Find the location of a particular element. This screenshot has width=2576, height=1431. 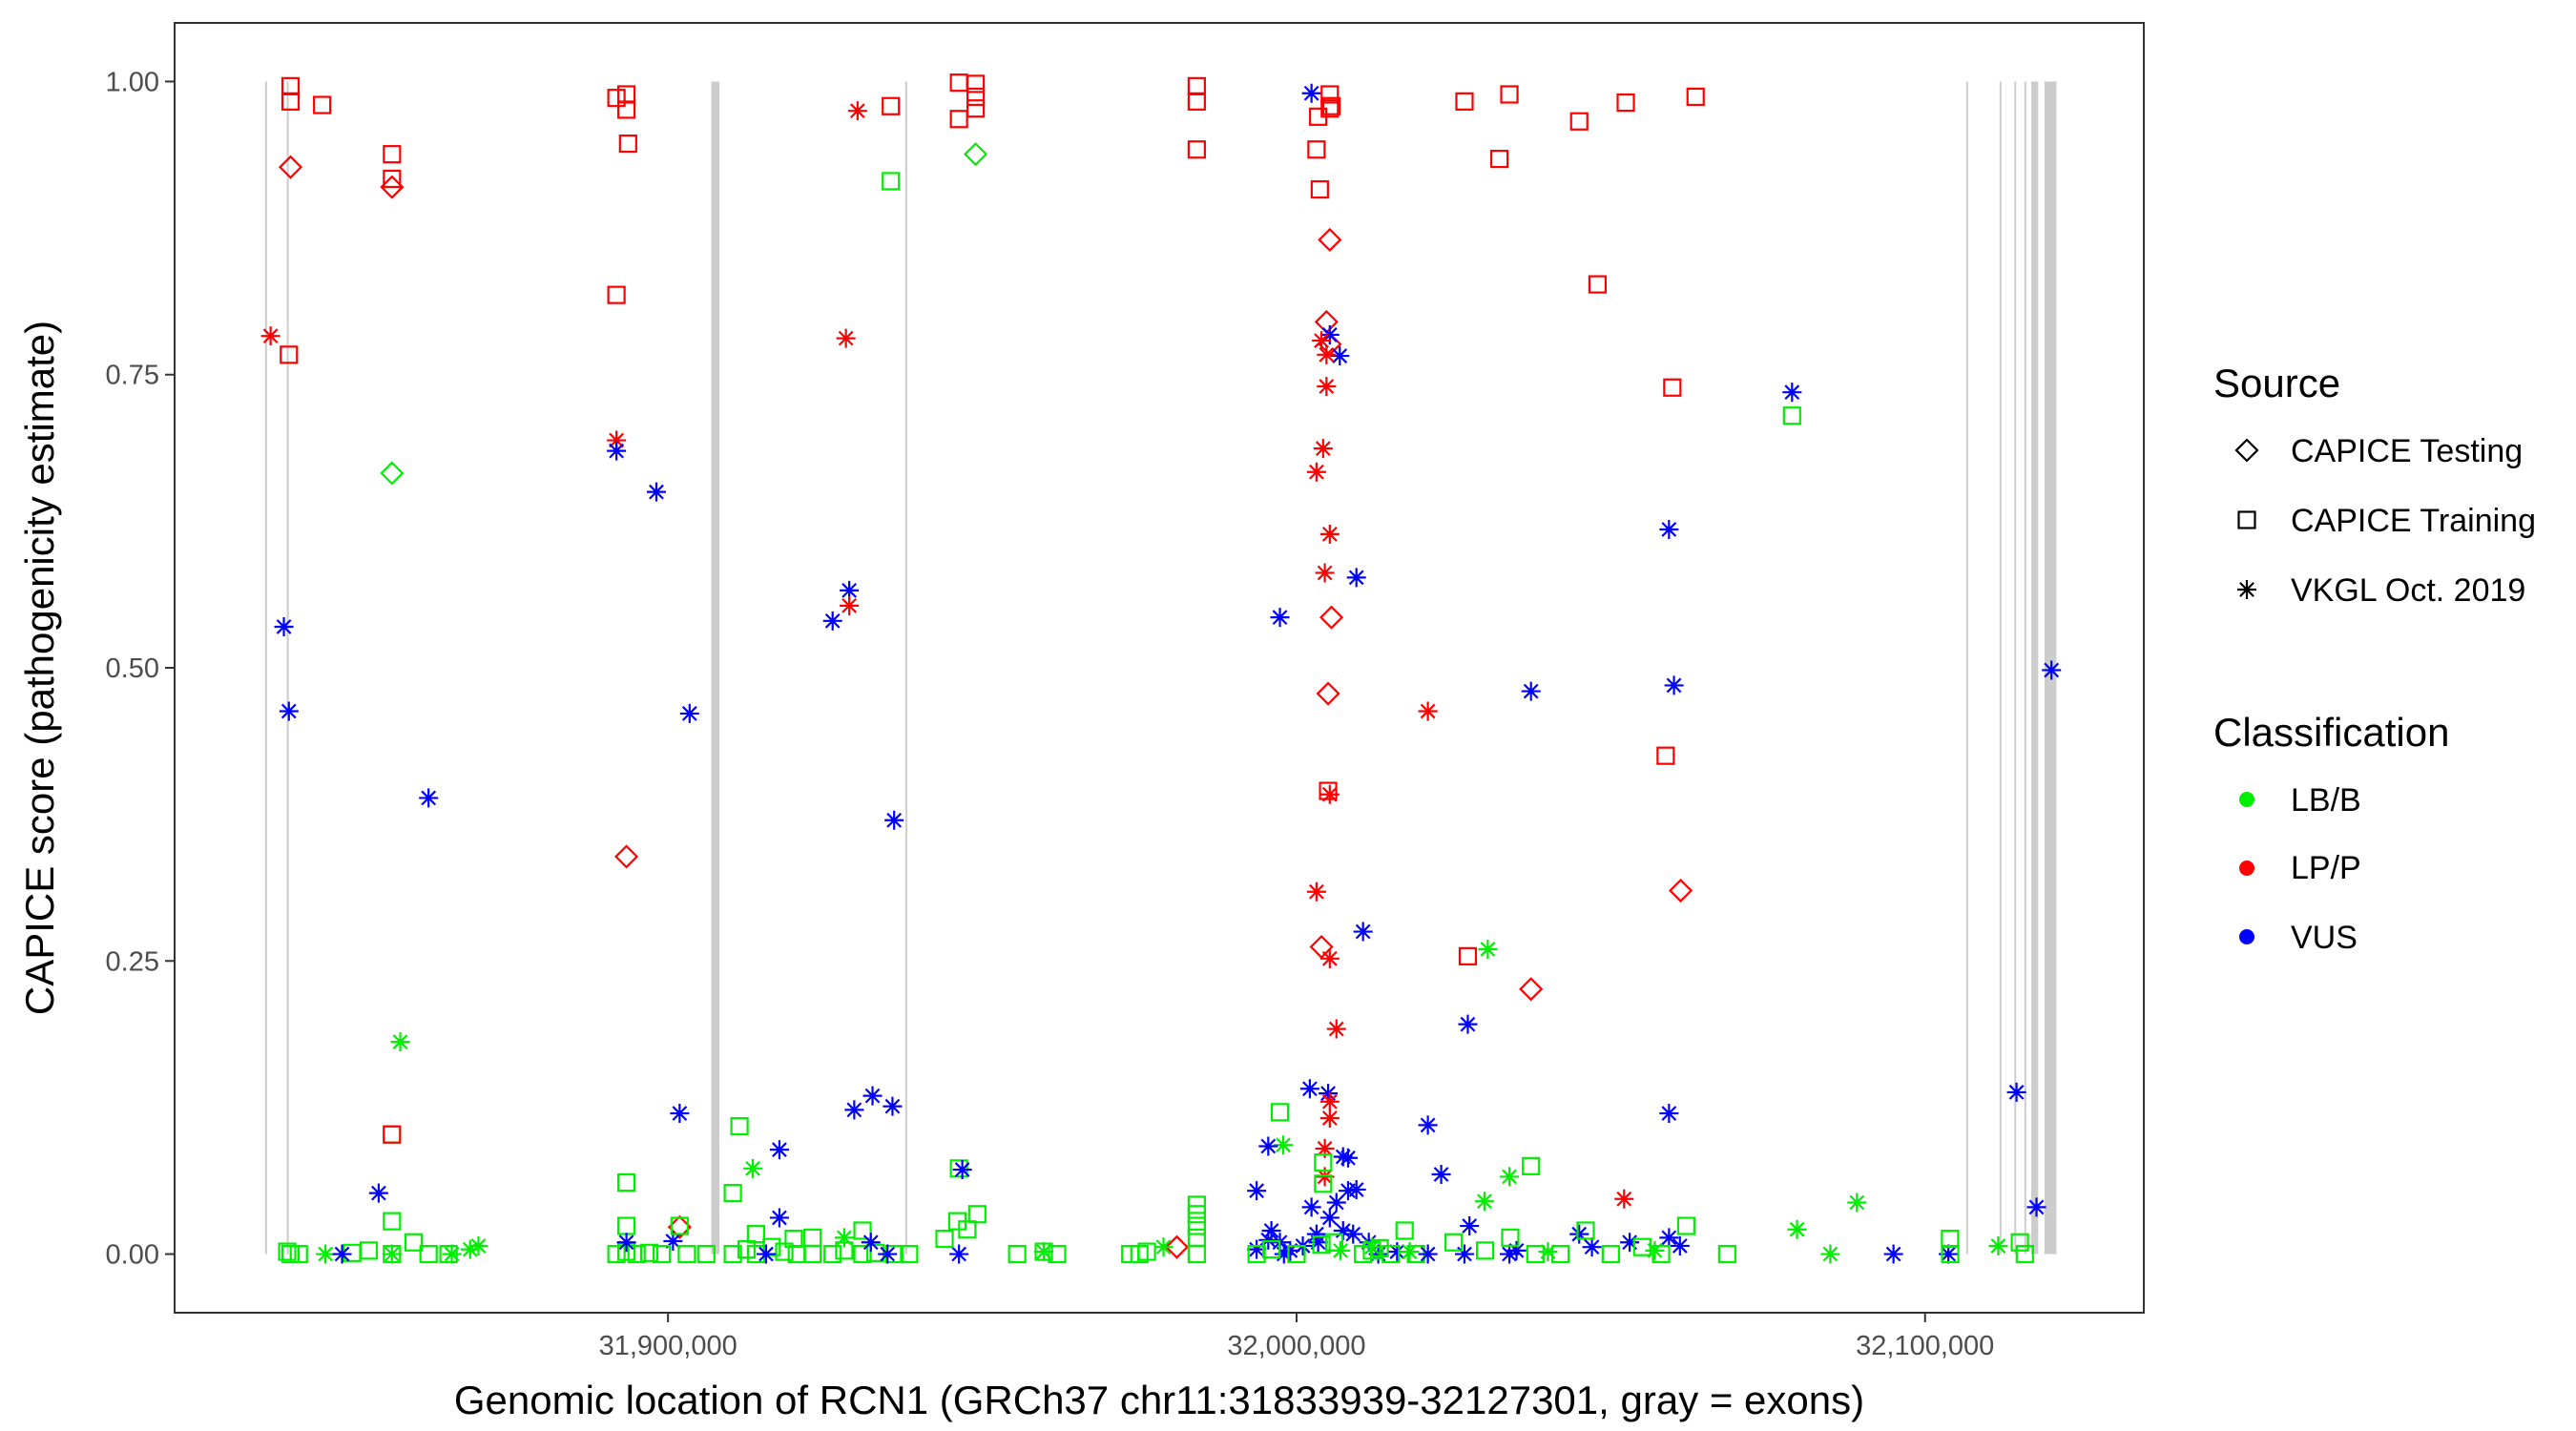

legend-square-icon is located at coordinates (2246, 519).